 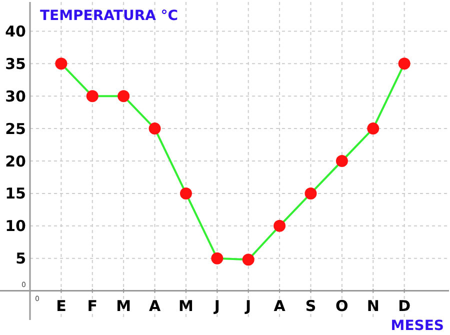 I want to click on x-tick-label: D, so click(x=404, y=305).